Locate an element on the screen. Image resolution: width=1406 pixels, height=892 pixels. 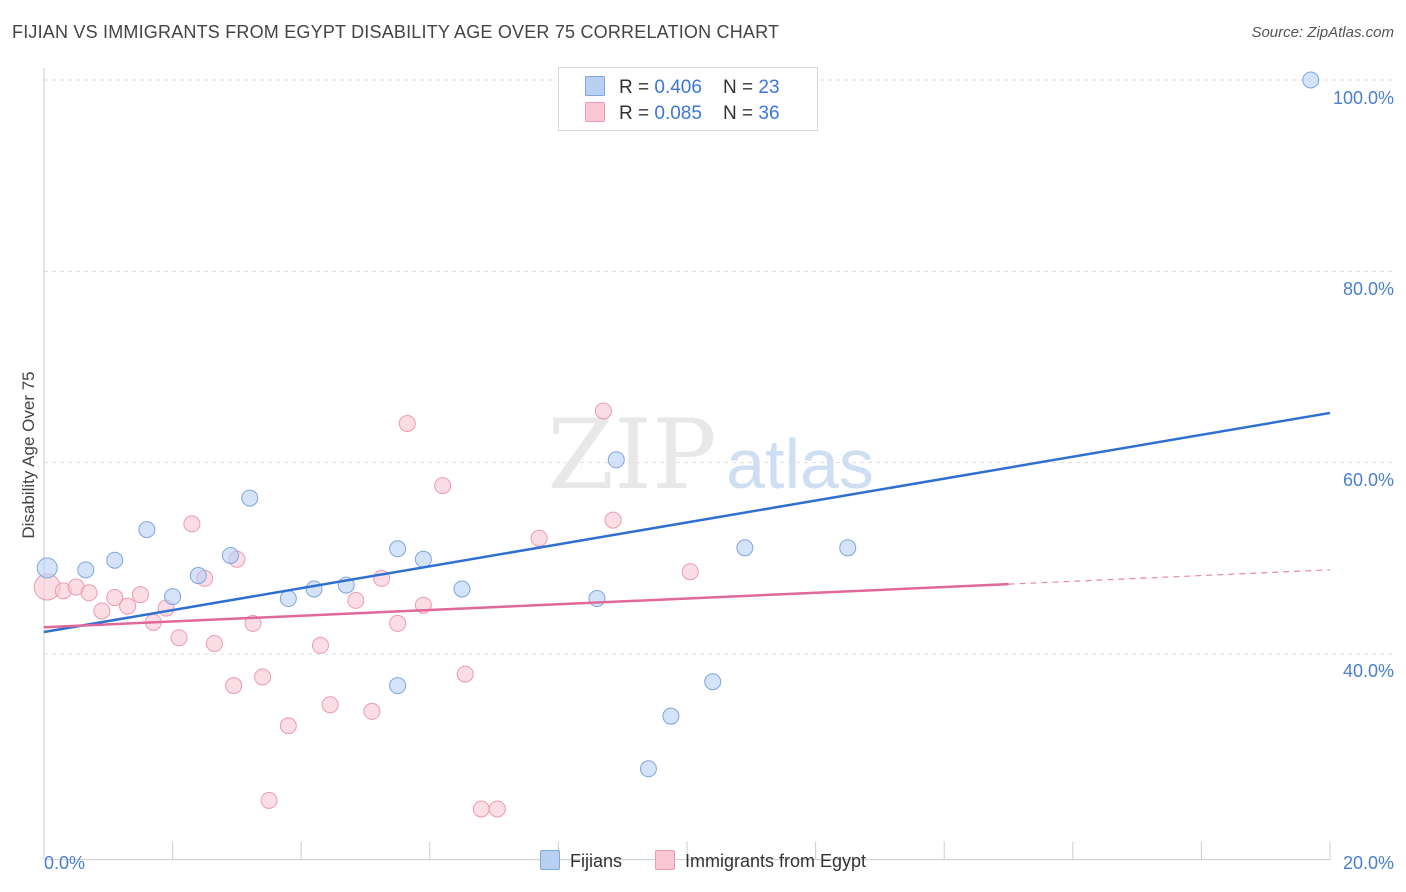
watermark-atlas: atlas is located at coordinates (800, 464).